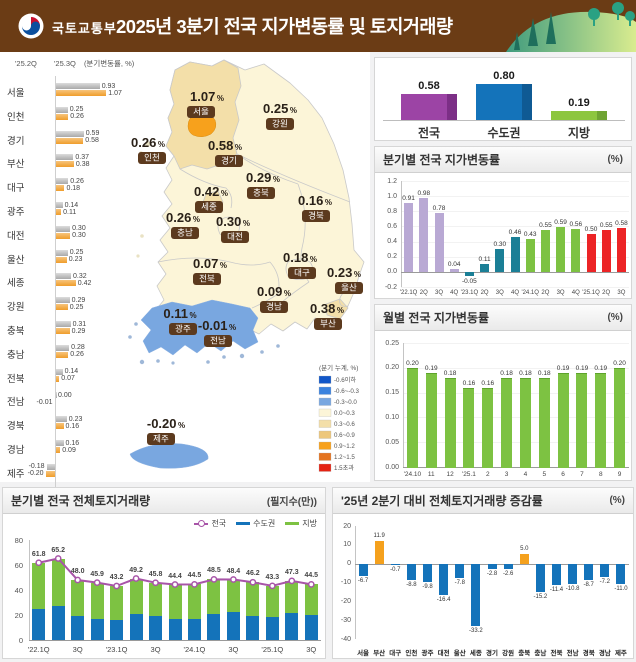  What do you see at coordinates (390, 287) in the screenshot?
I see `quarterly-ytick: -0.2` at bounding box center [390, 287].